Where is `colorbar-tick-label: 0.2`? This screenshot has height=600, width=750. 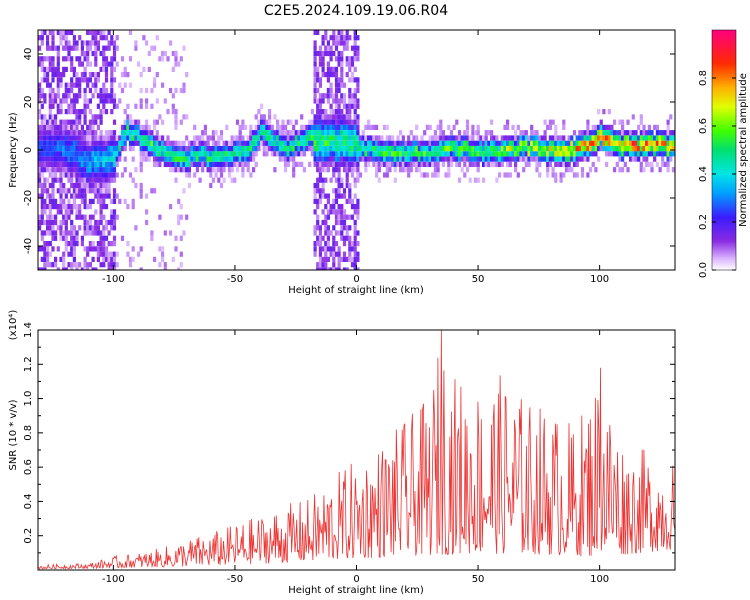 colorbar-tick-label: 0.2 is located at coordinates (703, 222).